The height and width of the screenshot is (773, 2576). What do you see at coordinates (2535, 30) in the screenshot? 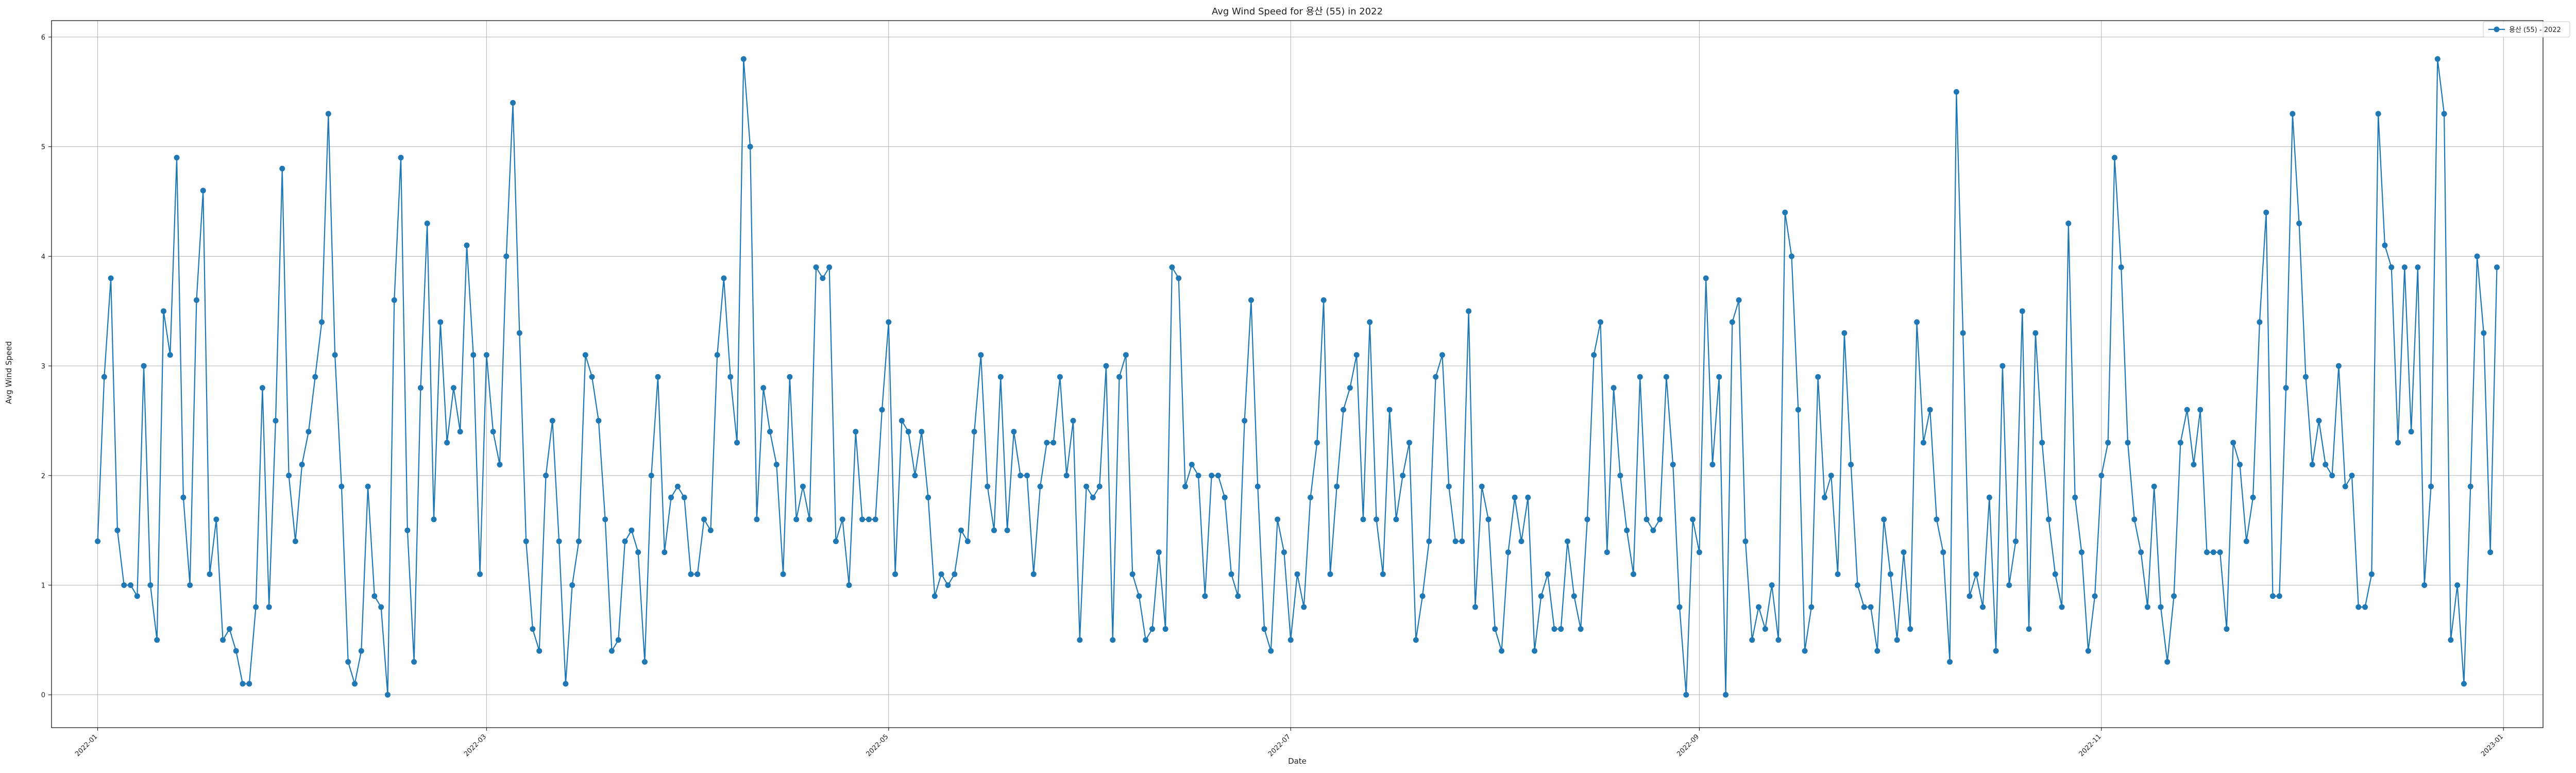
I see `legend-label: 용산 (55) - 2022` at bounding box center [2535, 30].